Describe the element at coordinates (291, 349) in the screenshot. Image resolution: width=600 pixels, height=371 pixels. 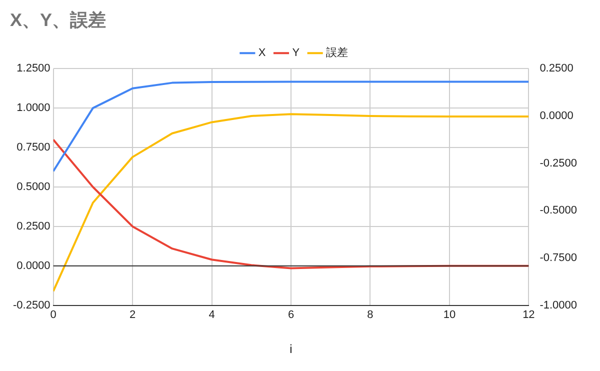
I see `x-axis-title: i` at that location.